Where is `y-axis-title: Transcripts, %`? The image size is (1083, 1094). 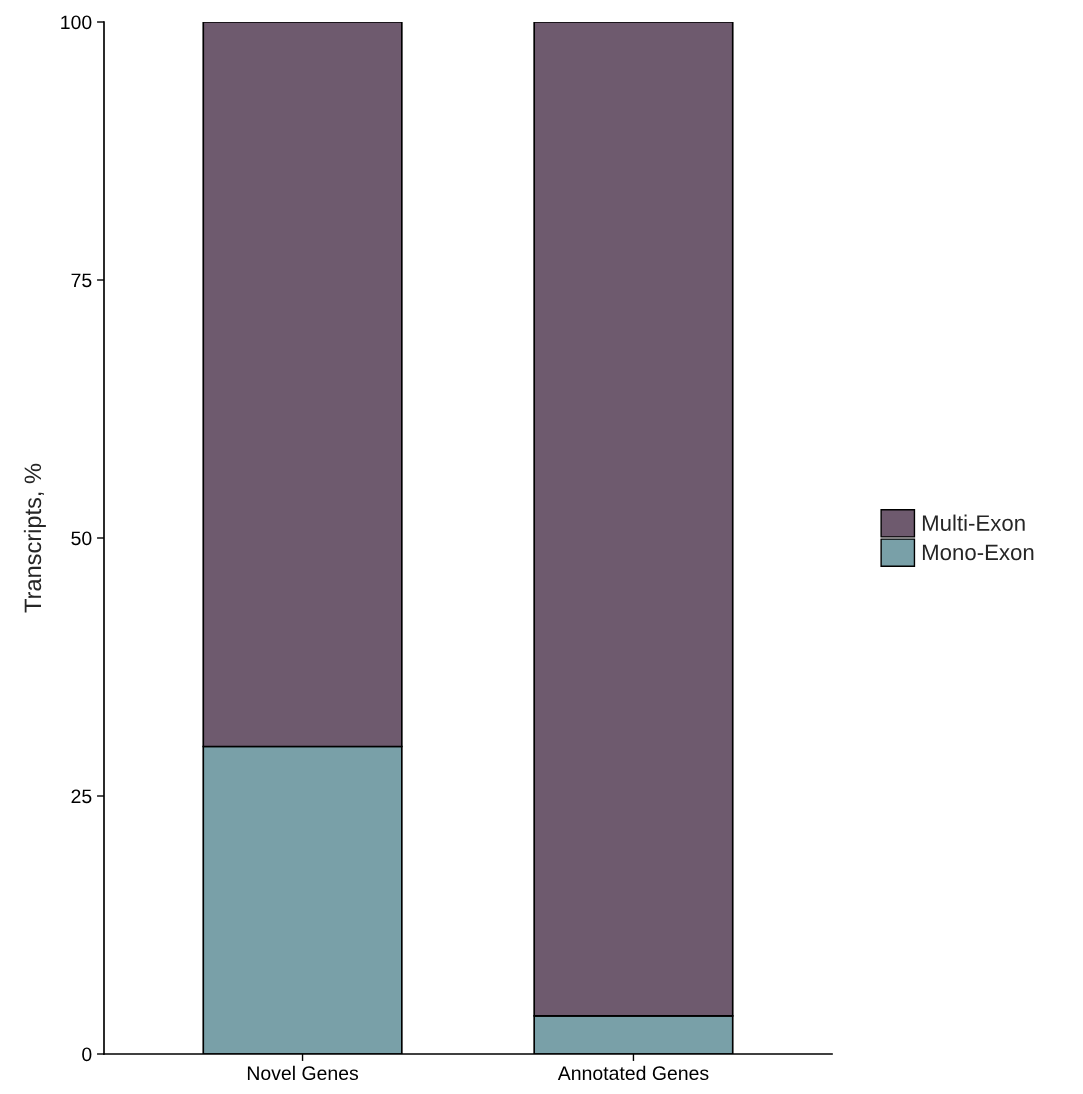 y-axis-title: Transcripts, % is located at coordinates (34, 538).